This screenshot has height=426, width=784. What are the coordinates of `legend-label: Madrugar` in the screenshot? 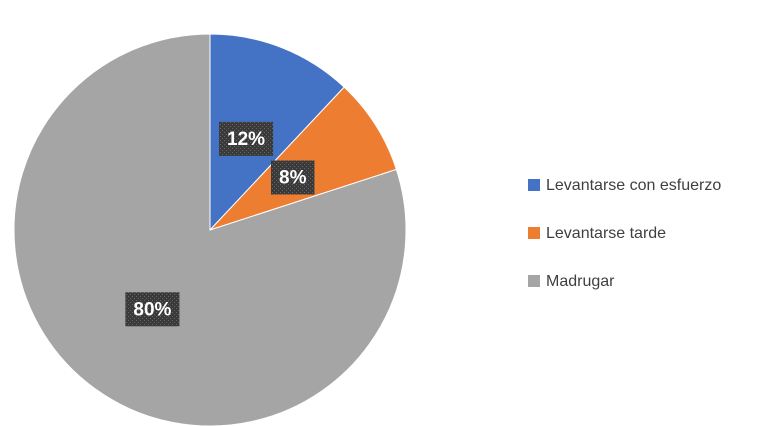 It's located at (580, 281).